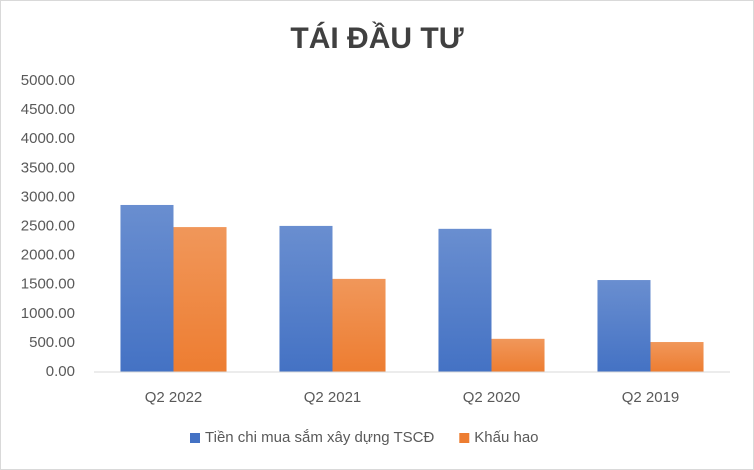  What do you see at coordinates (48, 196) in the screenshot?
I see `y-tick-label: 3000.00` at bounding box center [48, 196].